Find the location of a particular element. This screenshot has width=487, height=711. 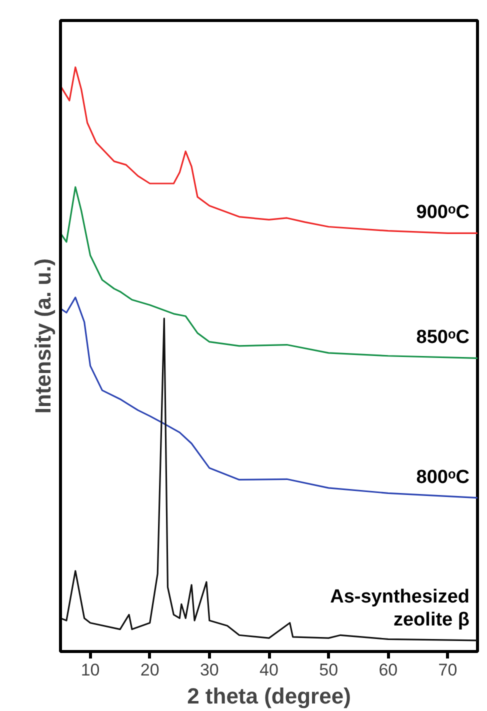

series-label: 800ᵒC is located at coordinates (443, 477).